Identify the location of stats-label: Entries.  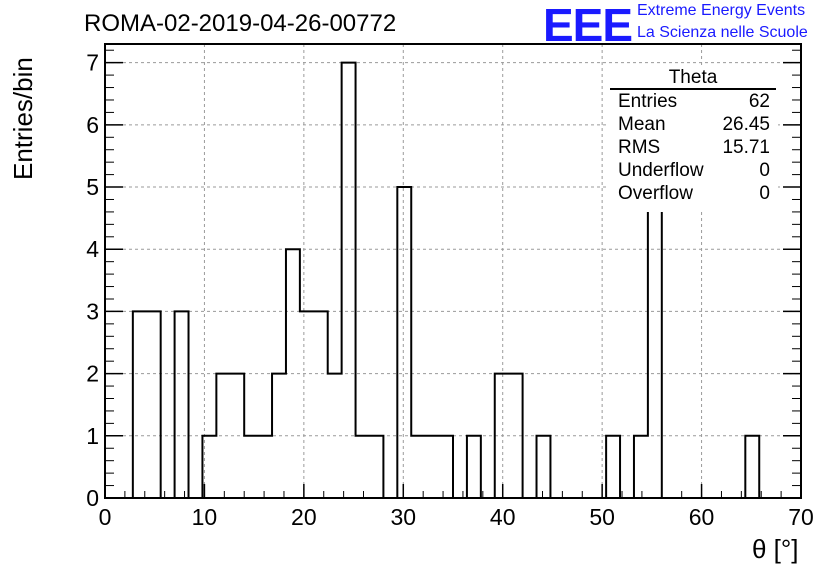
(648, 101).